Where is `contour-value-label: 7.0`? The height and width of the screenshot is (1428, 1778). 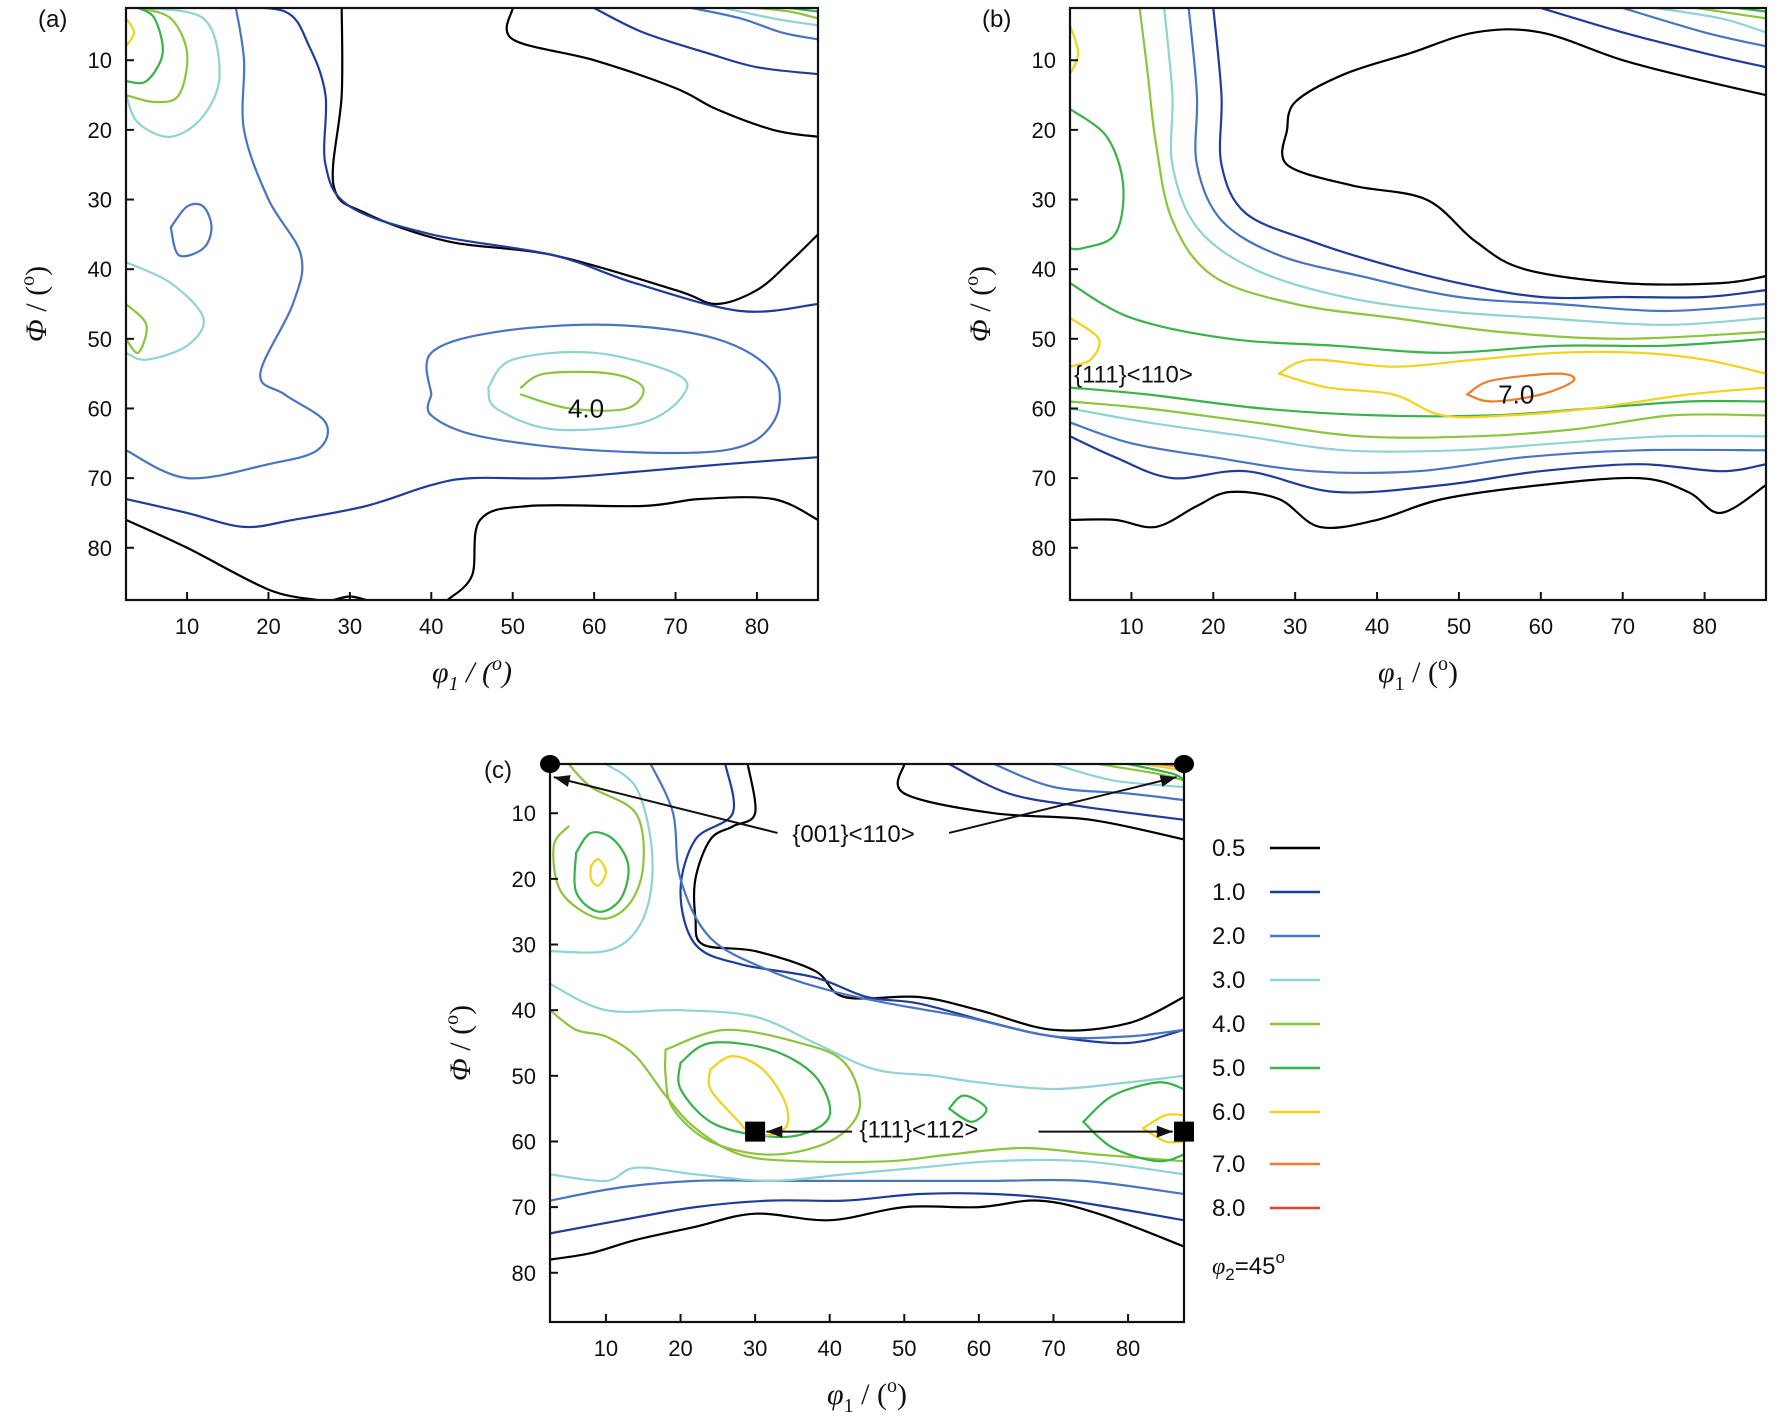
contour-value-label: 7.0 is located at coordinates (1516, 395).